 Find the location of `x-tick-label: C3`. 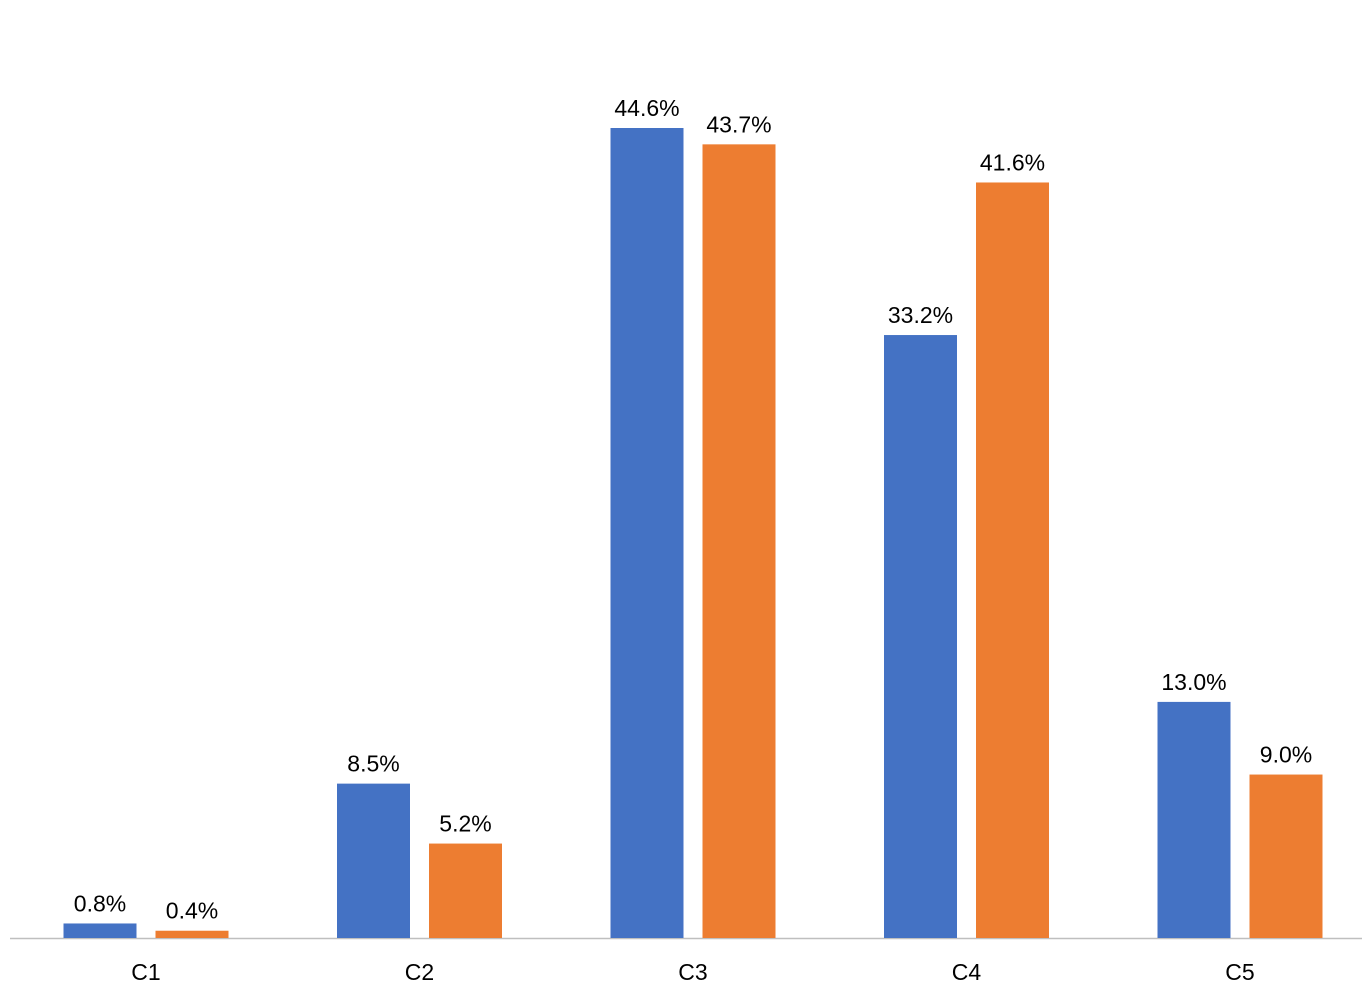

x-tick-label: C3 is located at coordinates (692, 972).